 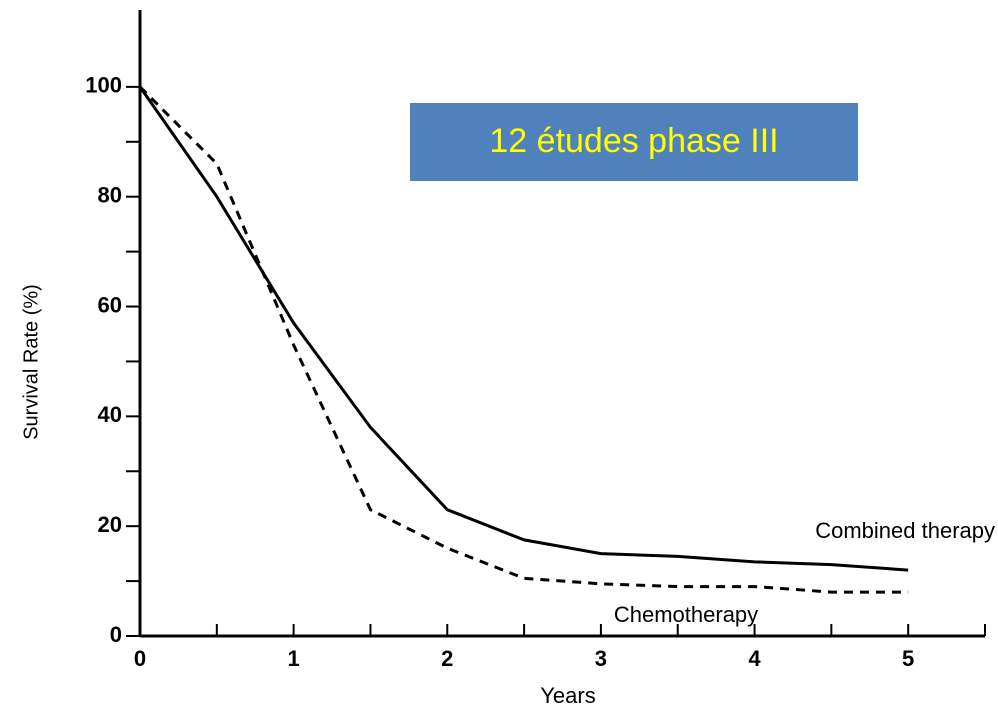 I want to click on x-tick-label: 5, so click(x=908, y=658).